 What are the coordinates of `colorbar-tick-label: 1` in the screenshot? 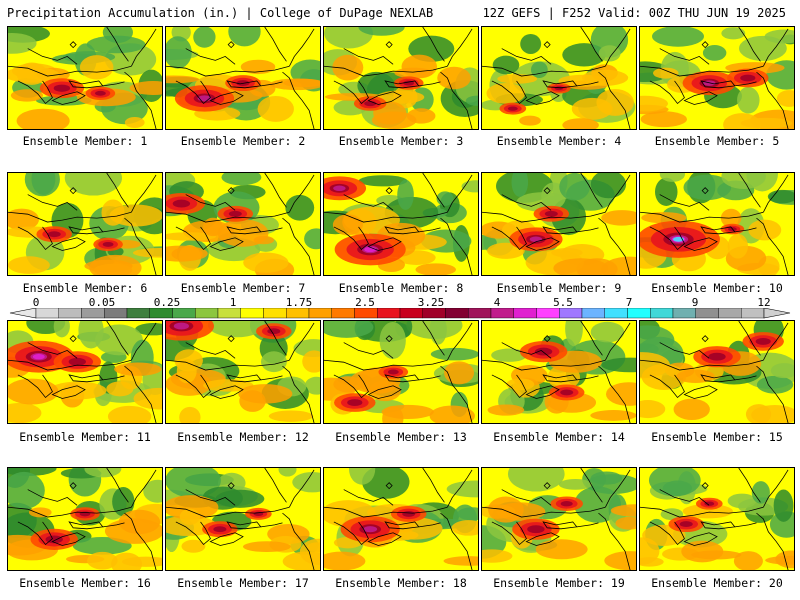 It's located at (233, 302).